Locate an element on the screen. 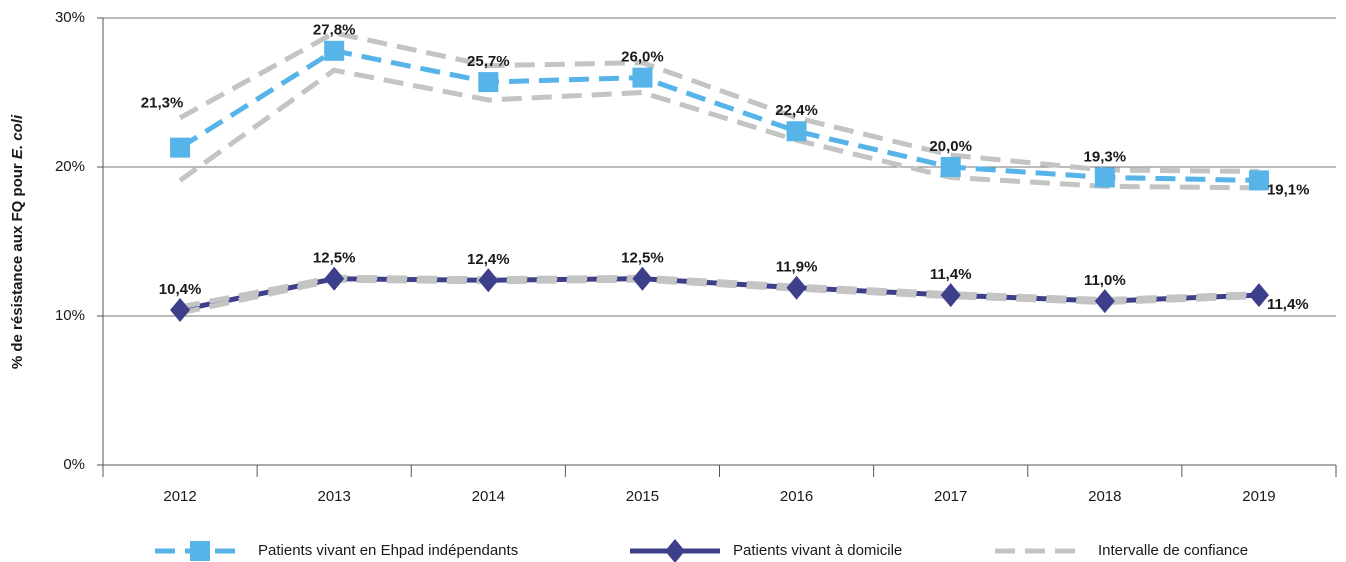  legend-label: Intervalle de confiance is located at coordinates (1173, 550).